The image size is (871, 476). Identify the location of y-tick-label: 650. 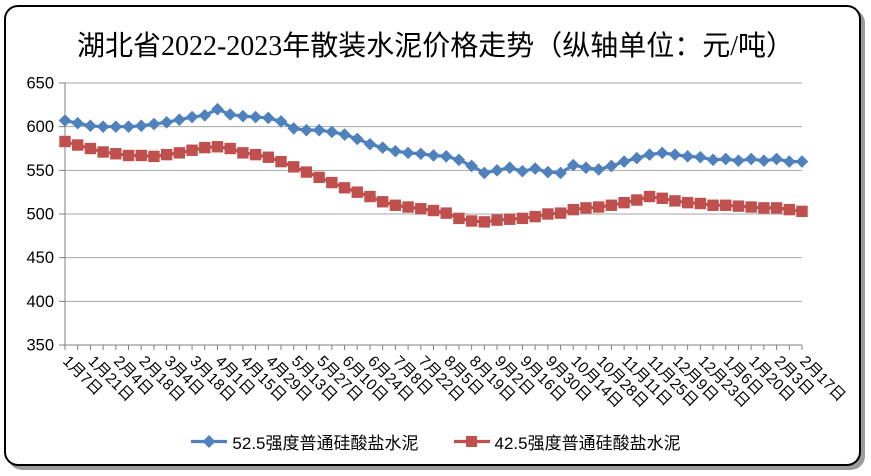
(40, 84).